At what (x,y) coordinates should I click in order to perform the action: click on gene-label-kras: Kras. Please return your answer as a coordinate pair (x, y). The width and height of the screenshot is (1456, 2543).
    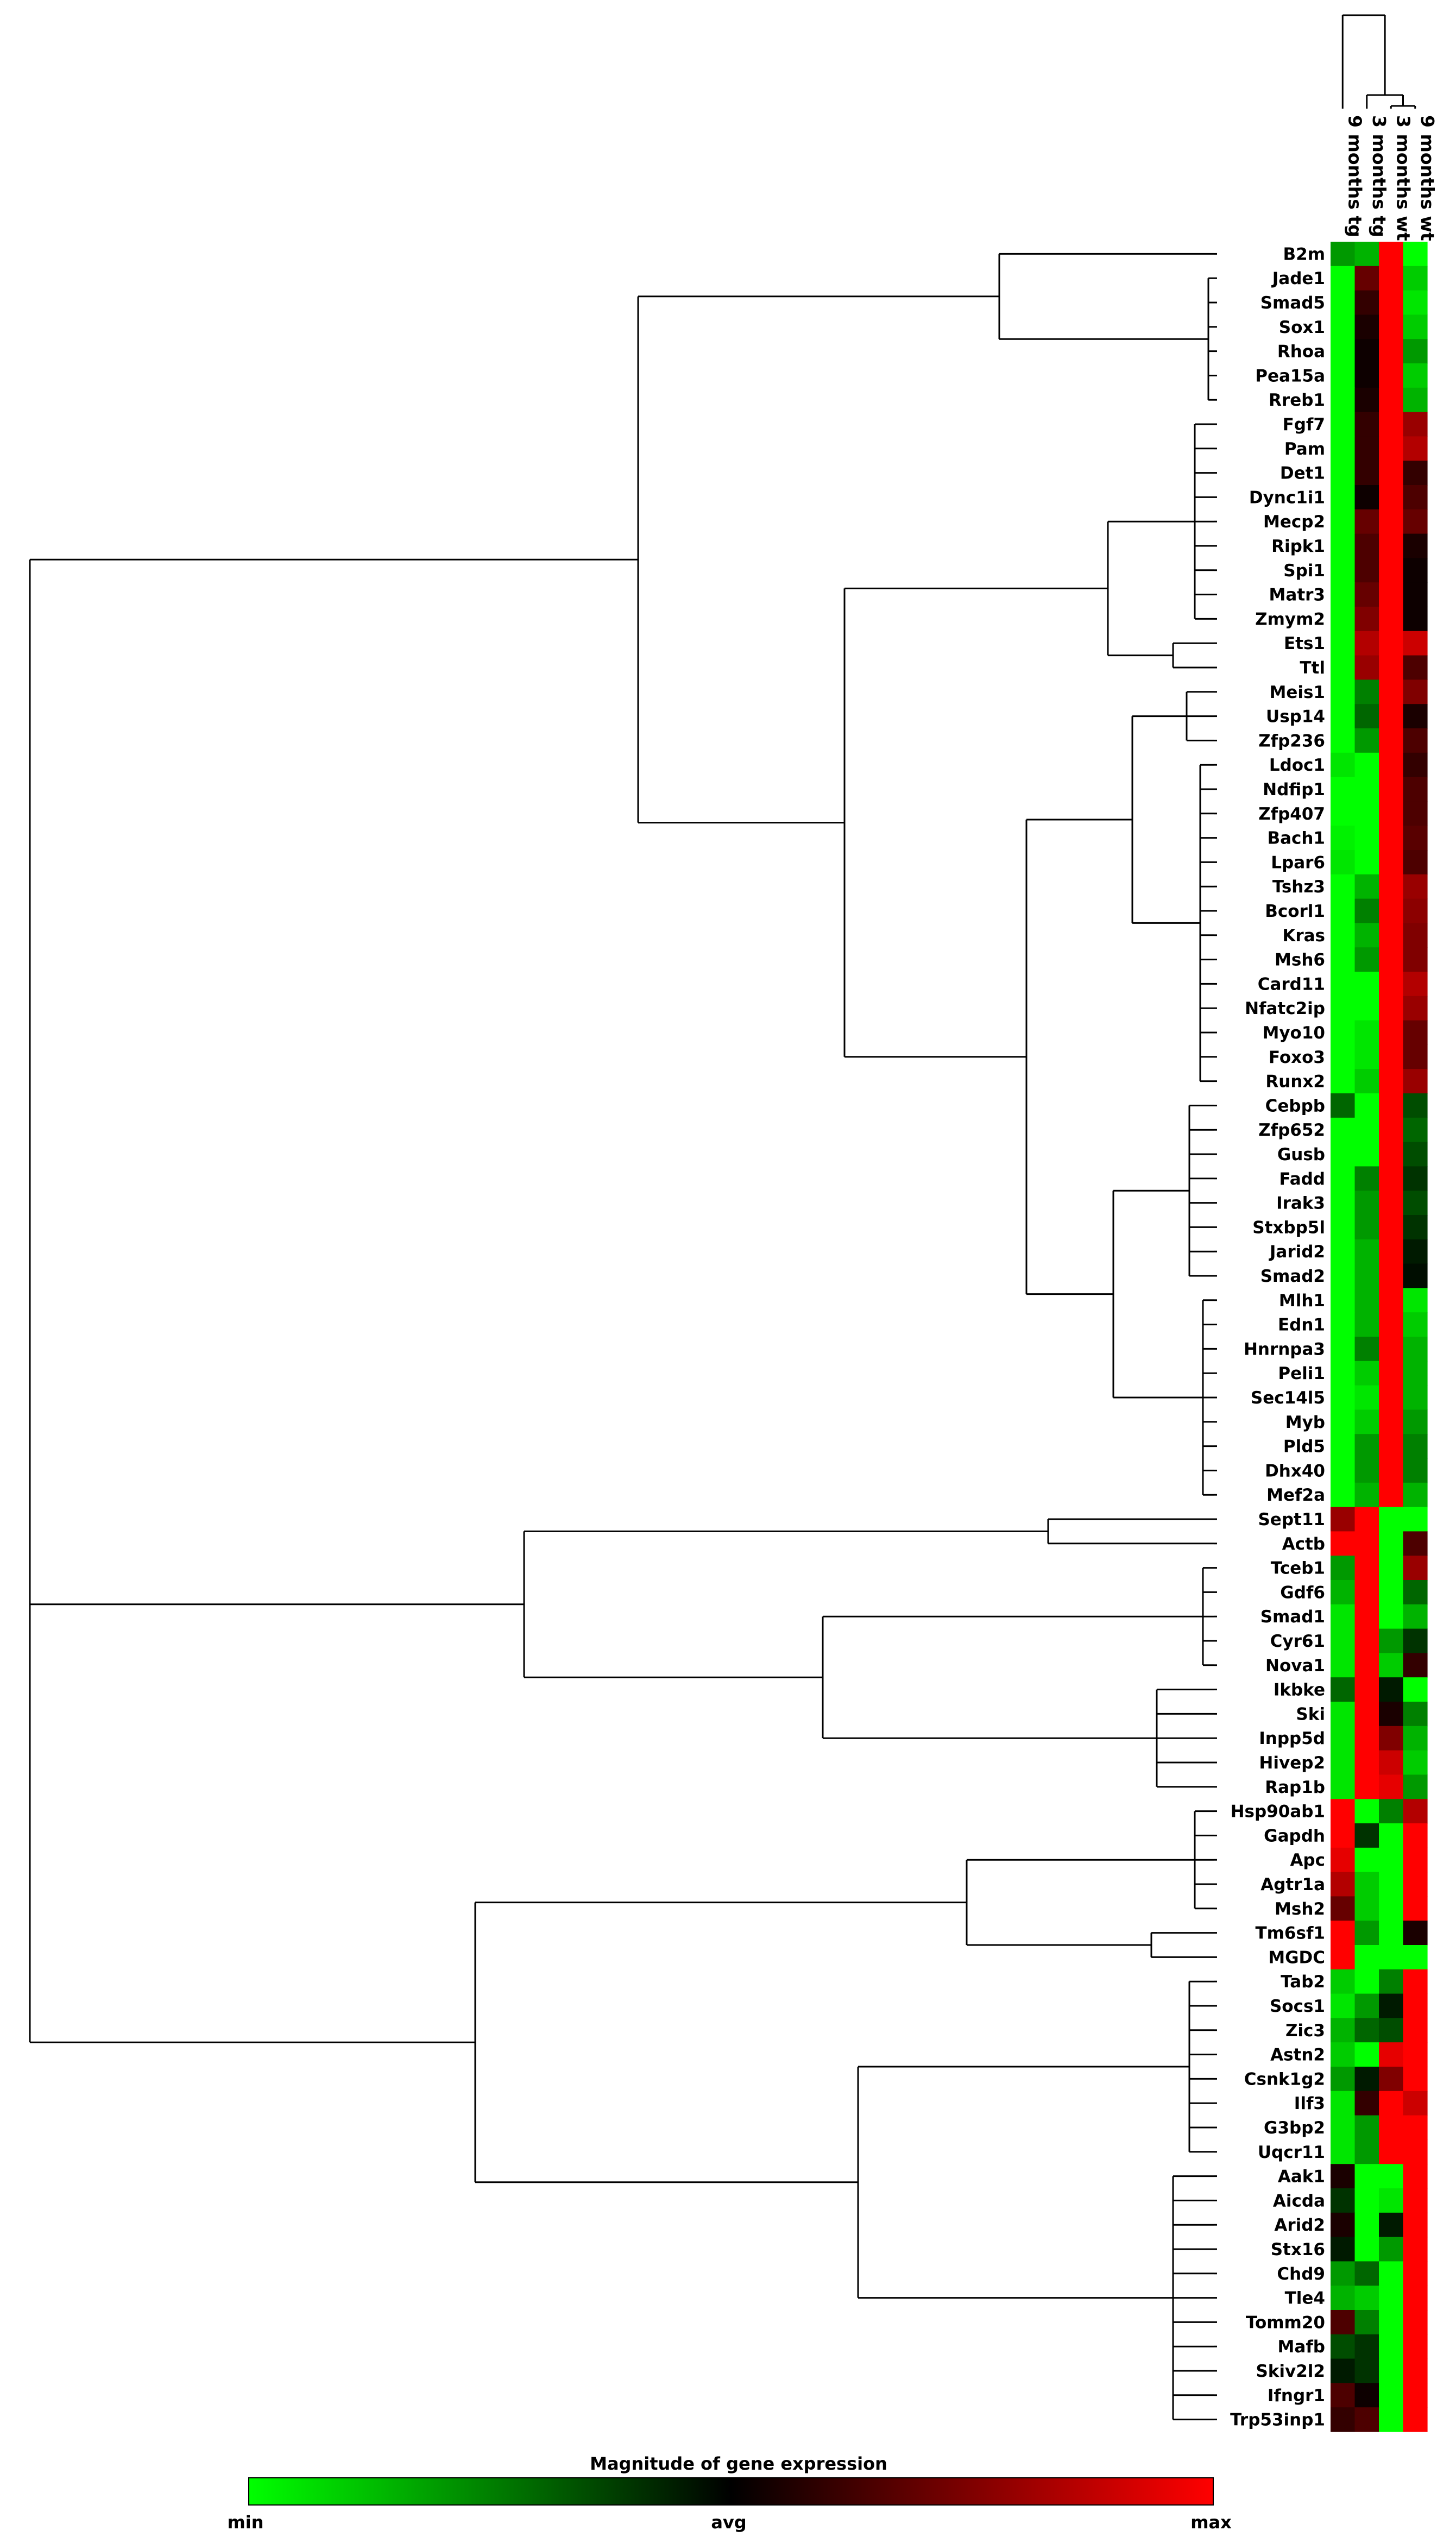
    Looking at the image, I should click on (1303, 936).